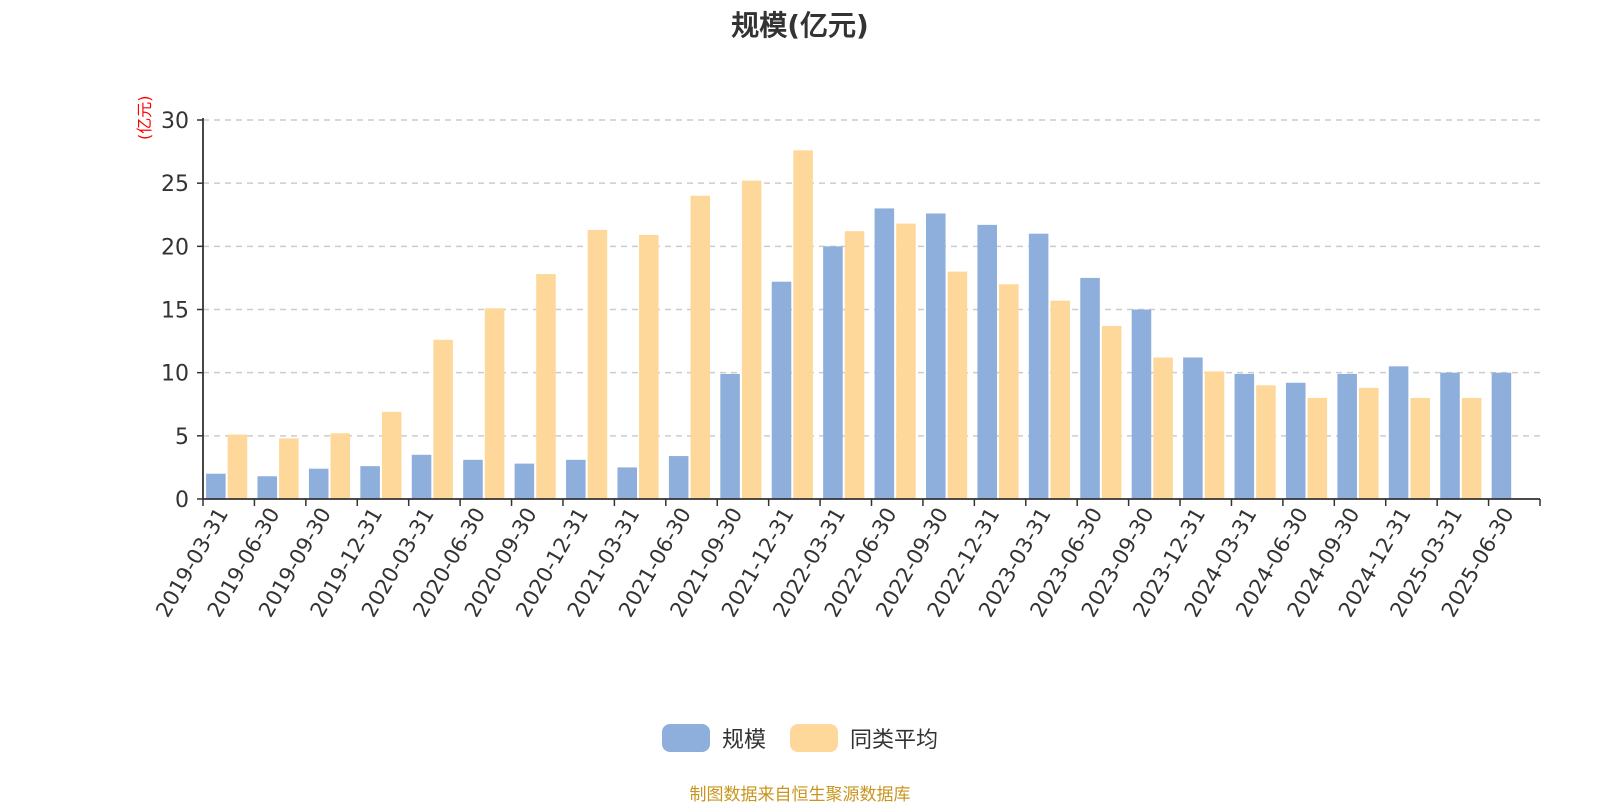 The height and width of the screenshot is (805, 1600). Describe the element at coordinates (814, 738) in the screenshot. I see `legend-swatch-peer-average` at that location.